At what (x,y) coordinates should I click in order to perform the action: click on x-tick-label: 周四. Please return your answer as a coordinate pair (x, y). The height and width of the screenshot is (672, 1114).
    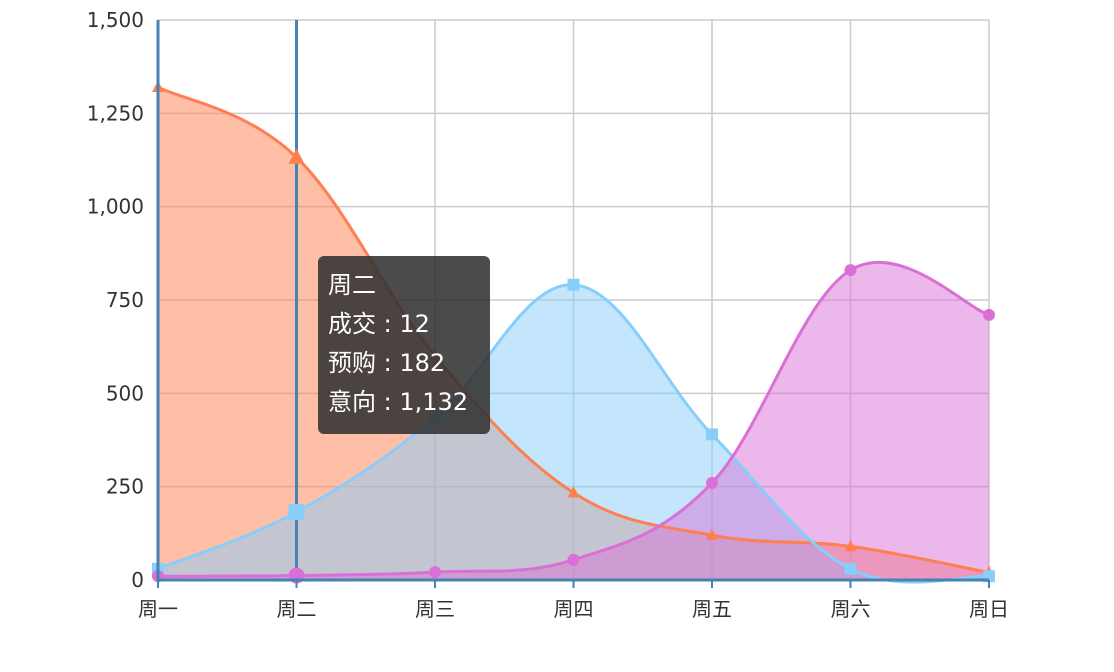
    Looking at the image, I should click on (574, 609).